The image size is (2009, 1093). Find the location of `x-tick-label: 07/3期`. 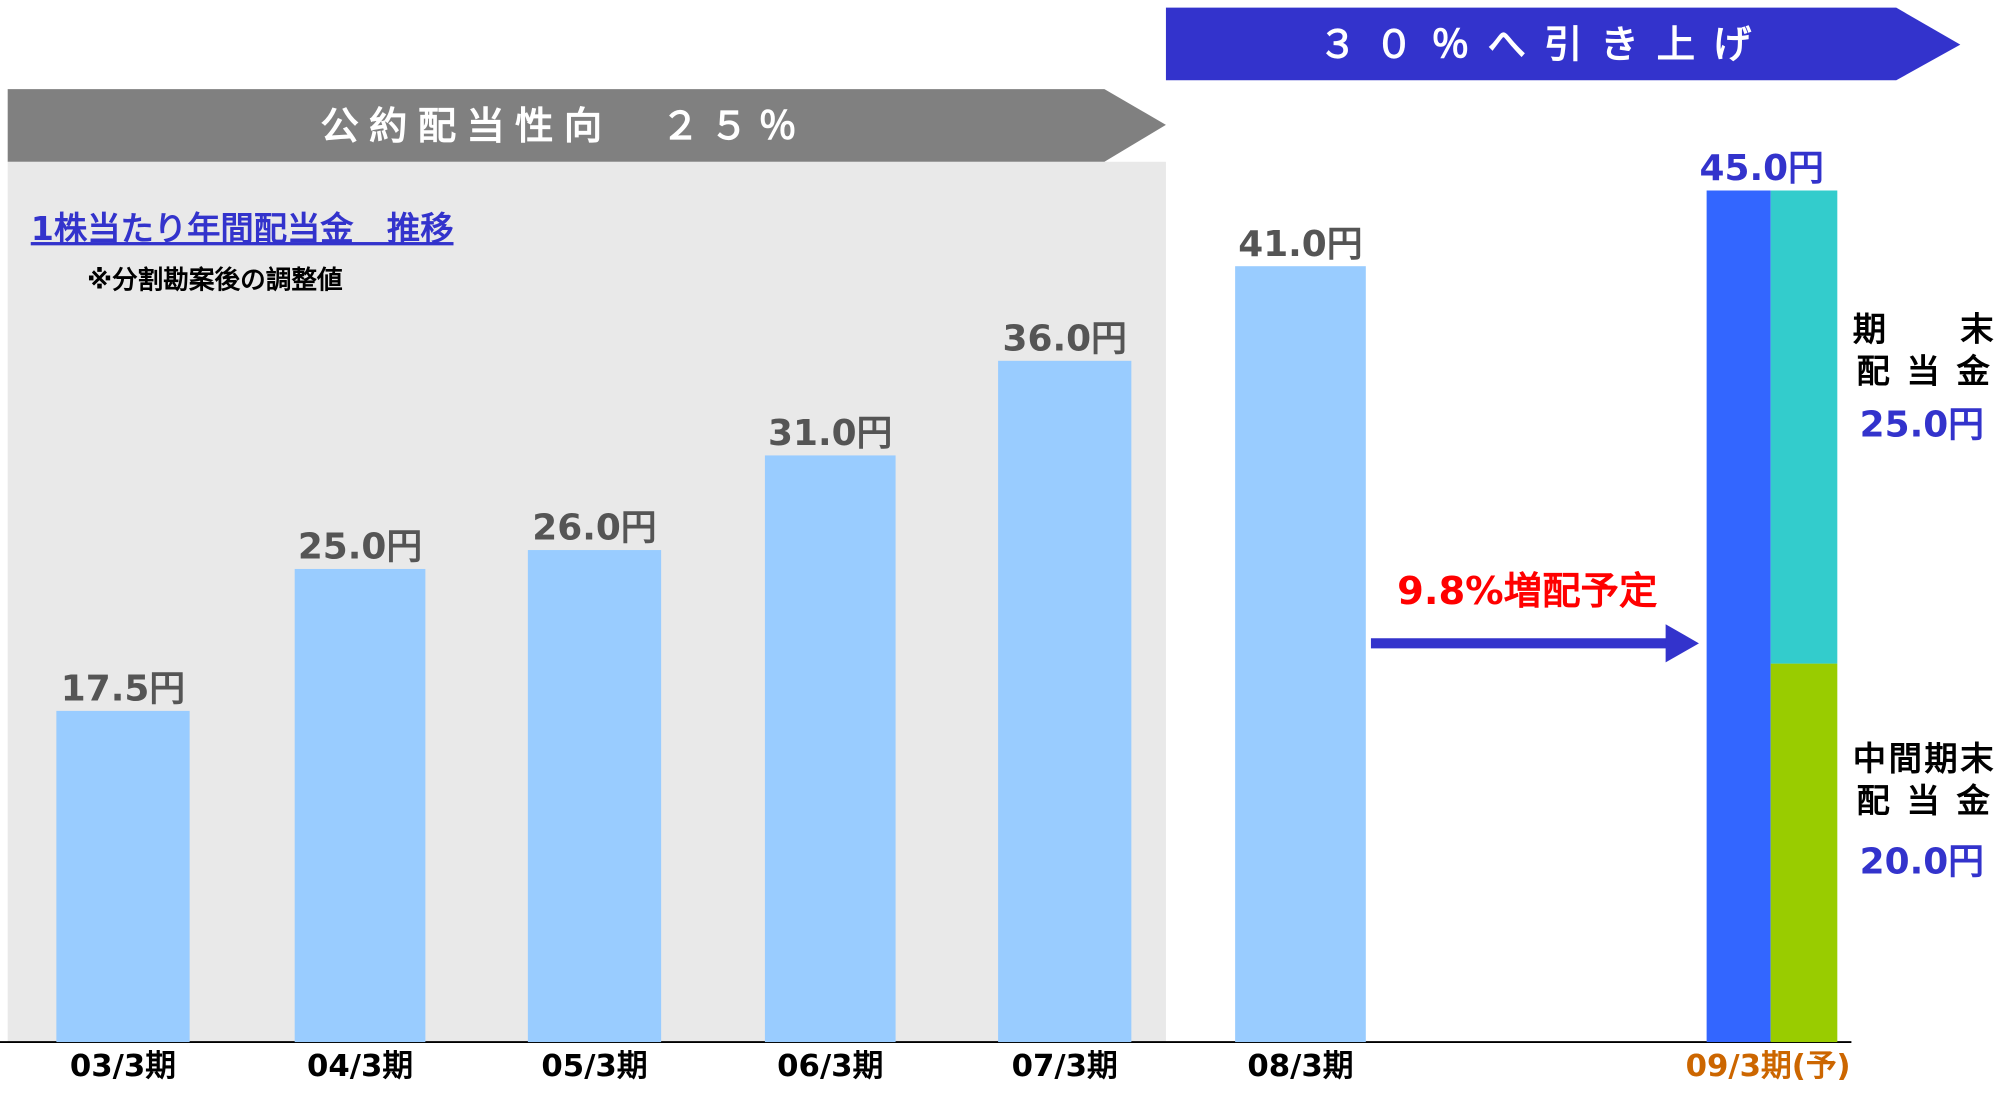

x-tick-label: 07/3期 is located at coordinates (1065, 1066).